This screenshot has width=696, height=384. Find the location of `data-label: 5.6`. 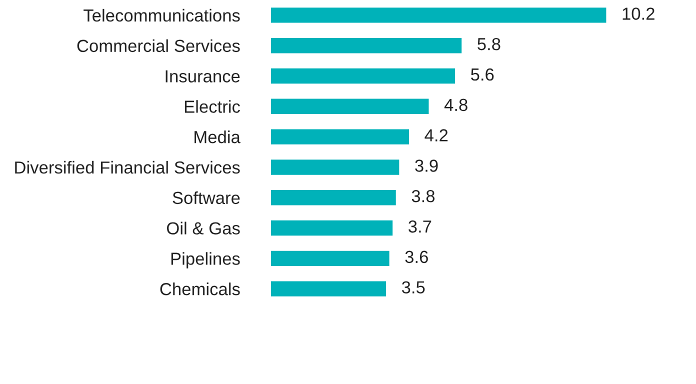

data-label: 5.6 is located at coordinates (482, 74).